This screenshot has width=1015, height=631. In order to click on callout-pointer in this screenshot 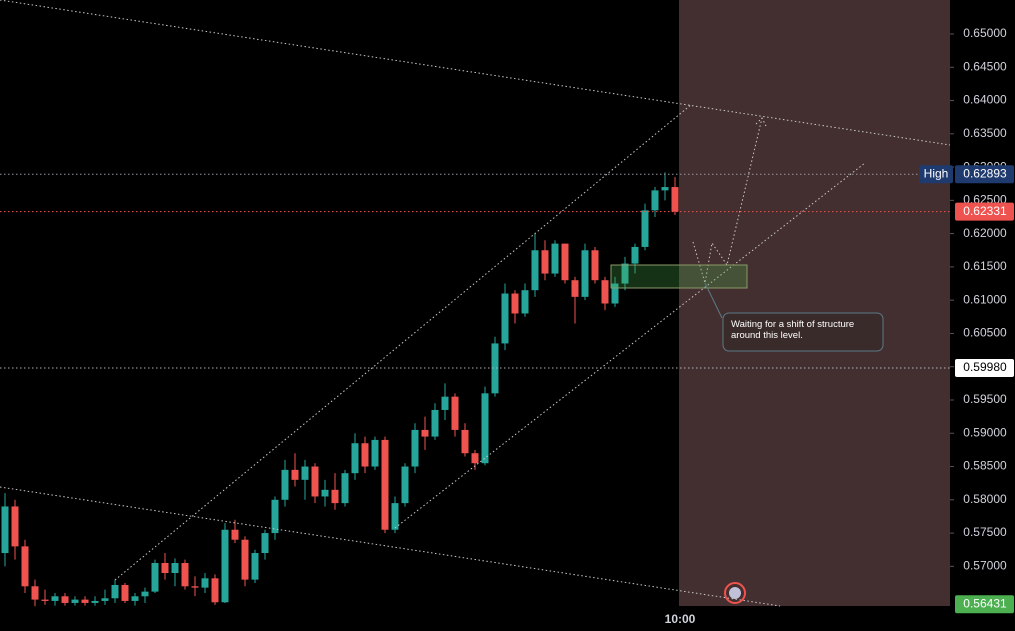, I will do `click(713, 300)`.